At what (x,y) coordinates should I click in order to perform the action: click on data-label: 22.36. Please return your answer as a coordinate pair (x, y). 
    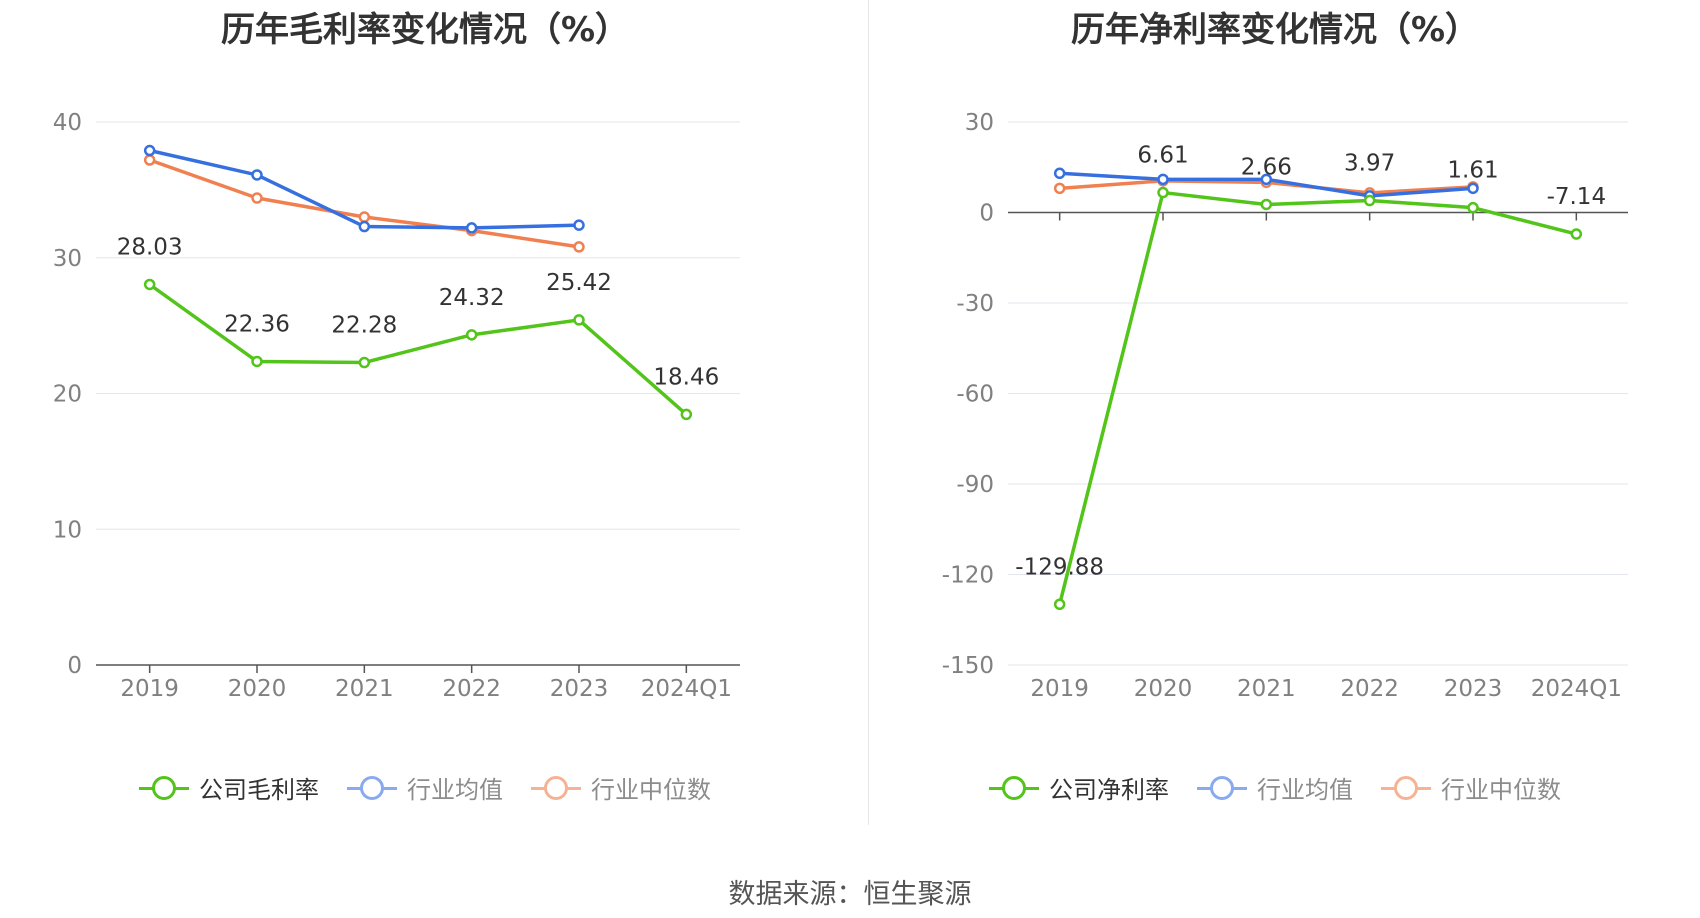
    Looking at the image, I should click on (257, 324).